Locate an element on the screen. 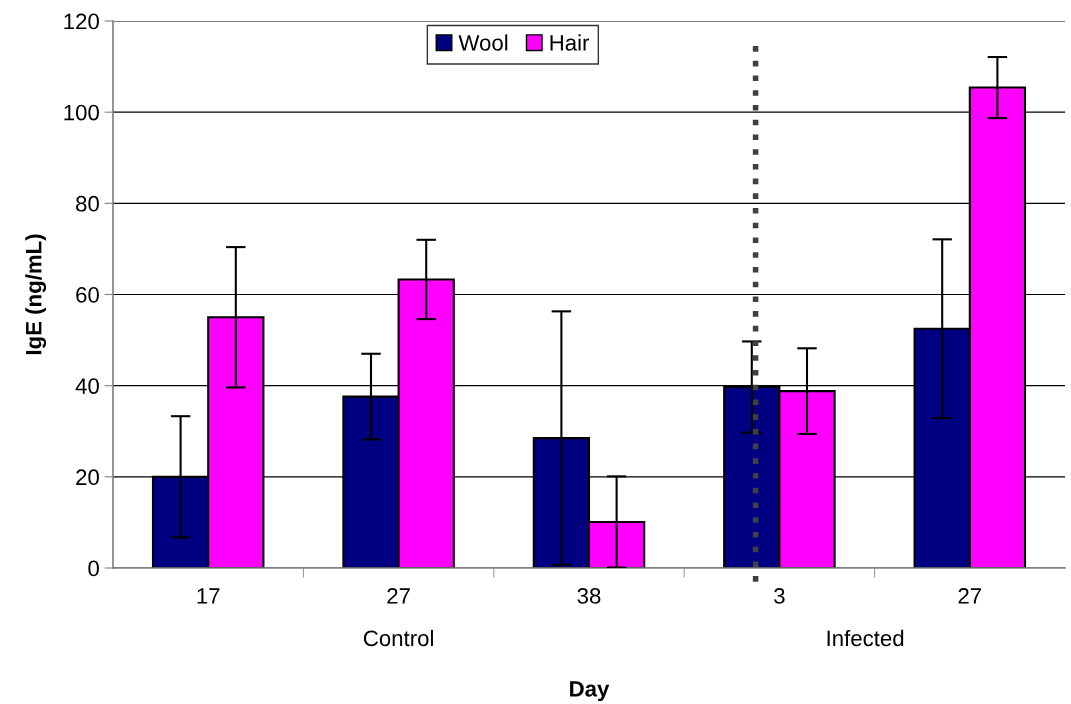 This screenshot has height=704, width=1071. x-axis-title: Day is located at coordinates (590, 691).